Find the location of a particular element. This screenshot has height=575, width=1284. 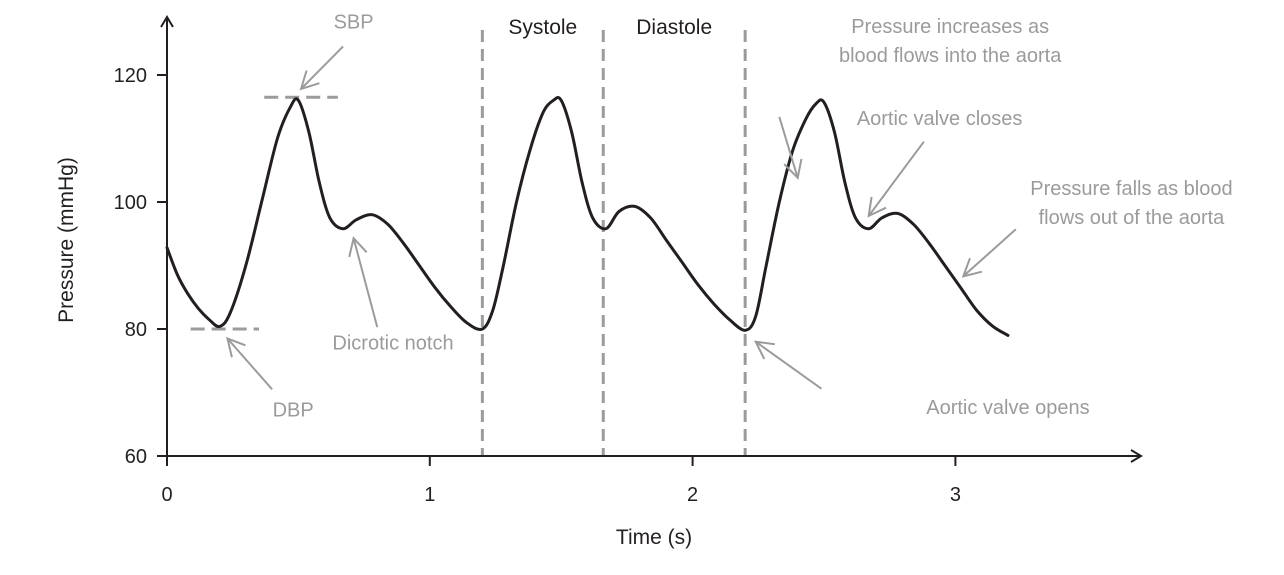

phase-label: Systole is located at coordinates (542, 27).